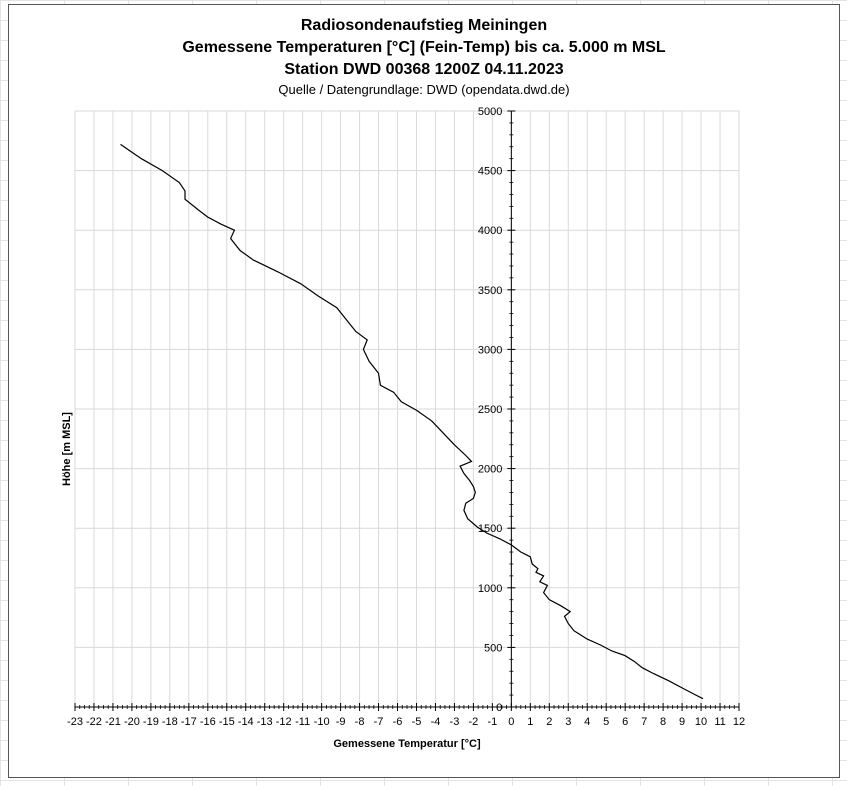 The image size is (847, 786). I want to click on x-tick-label: -8, so click(360, 722).